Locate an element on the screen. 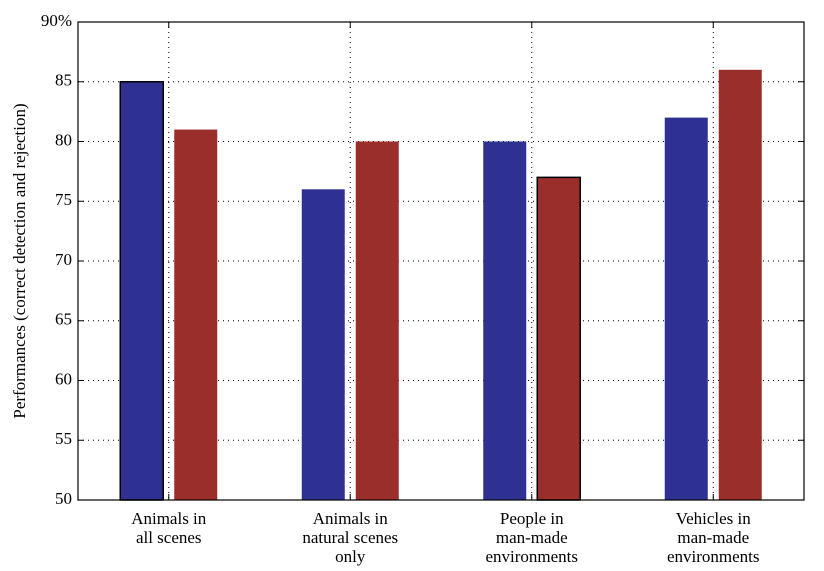  y-tick-label: 50 is located at coordinates (63, 498).